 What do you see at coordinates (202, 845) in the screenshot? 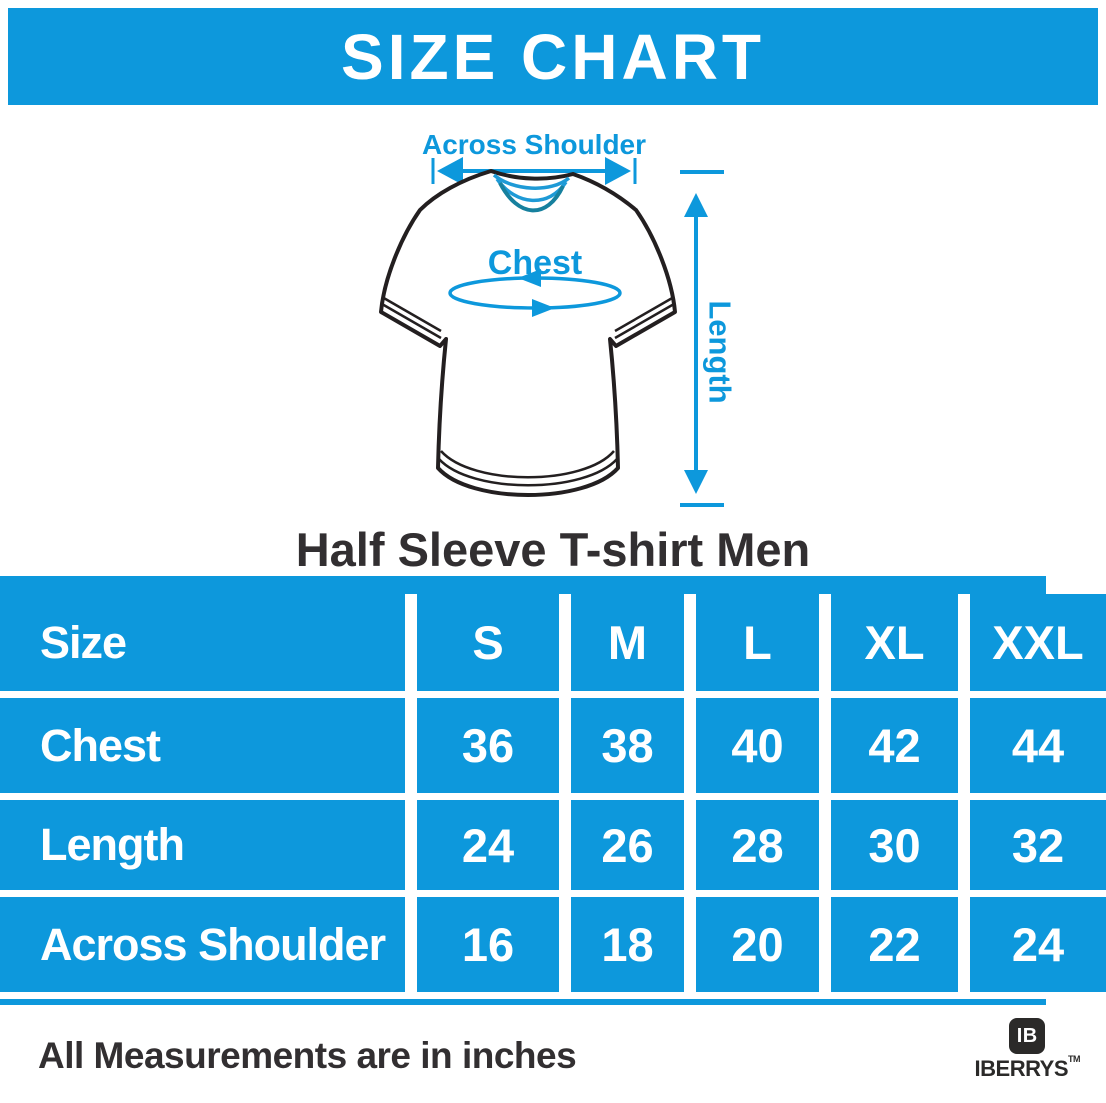
I see `table-row-label-length: Length` at bounding box center [202, 845].